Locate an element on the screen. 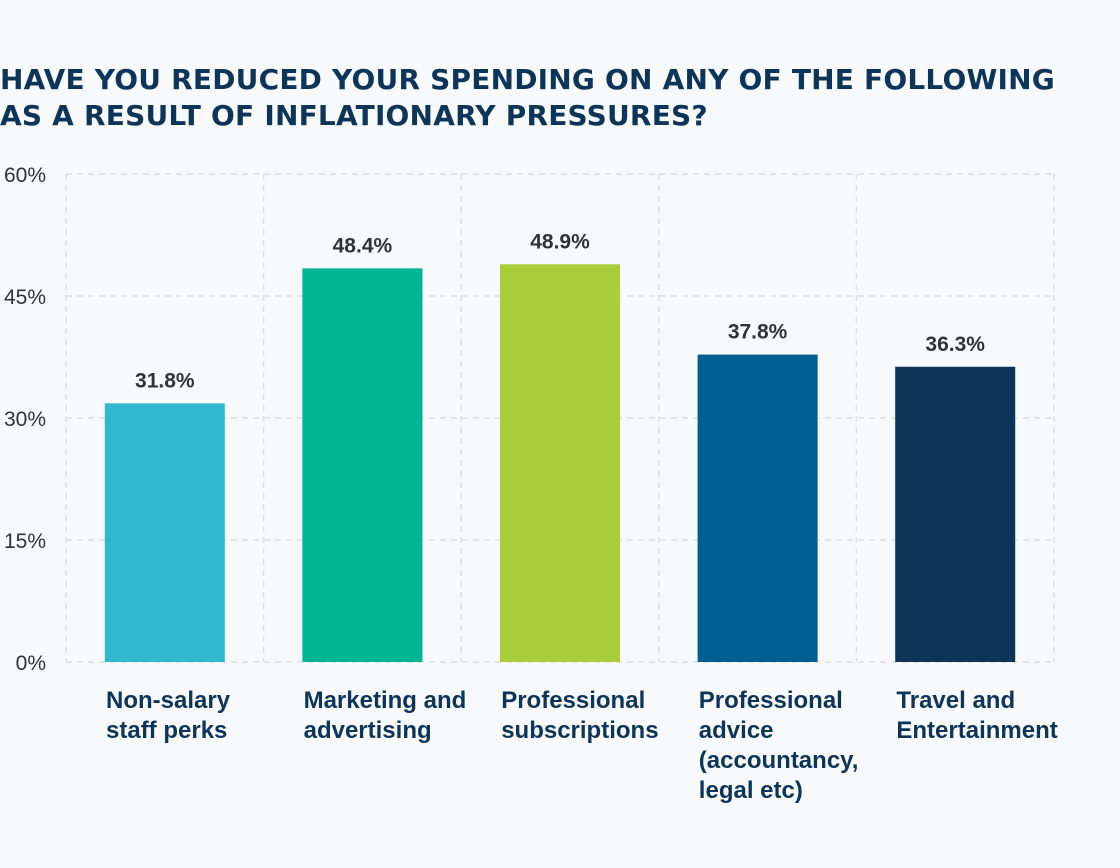  data-labels: 31.8% 48.4% 48.9% 37.8% 36.3% is located at coordinates (560, 311).